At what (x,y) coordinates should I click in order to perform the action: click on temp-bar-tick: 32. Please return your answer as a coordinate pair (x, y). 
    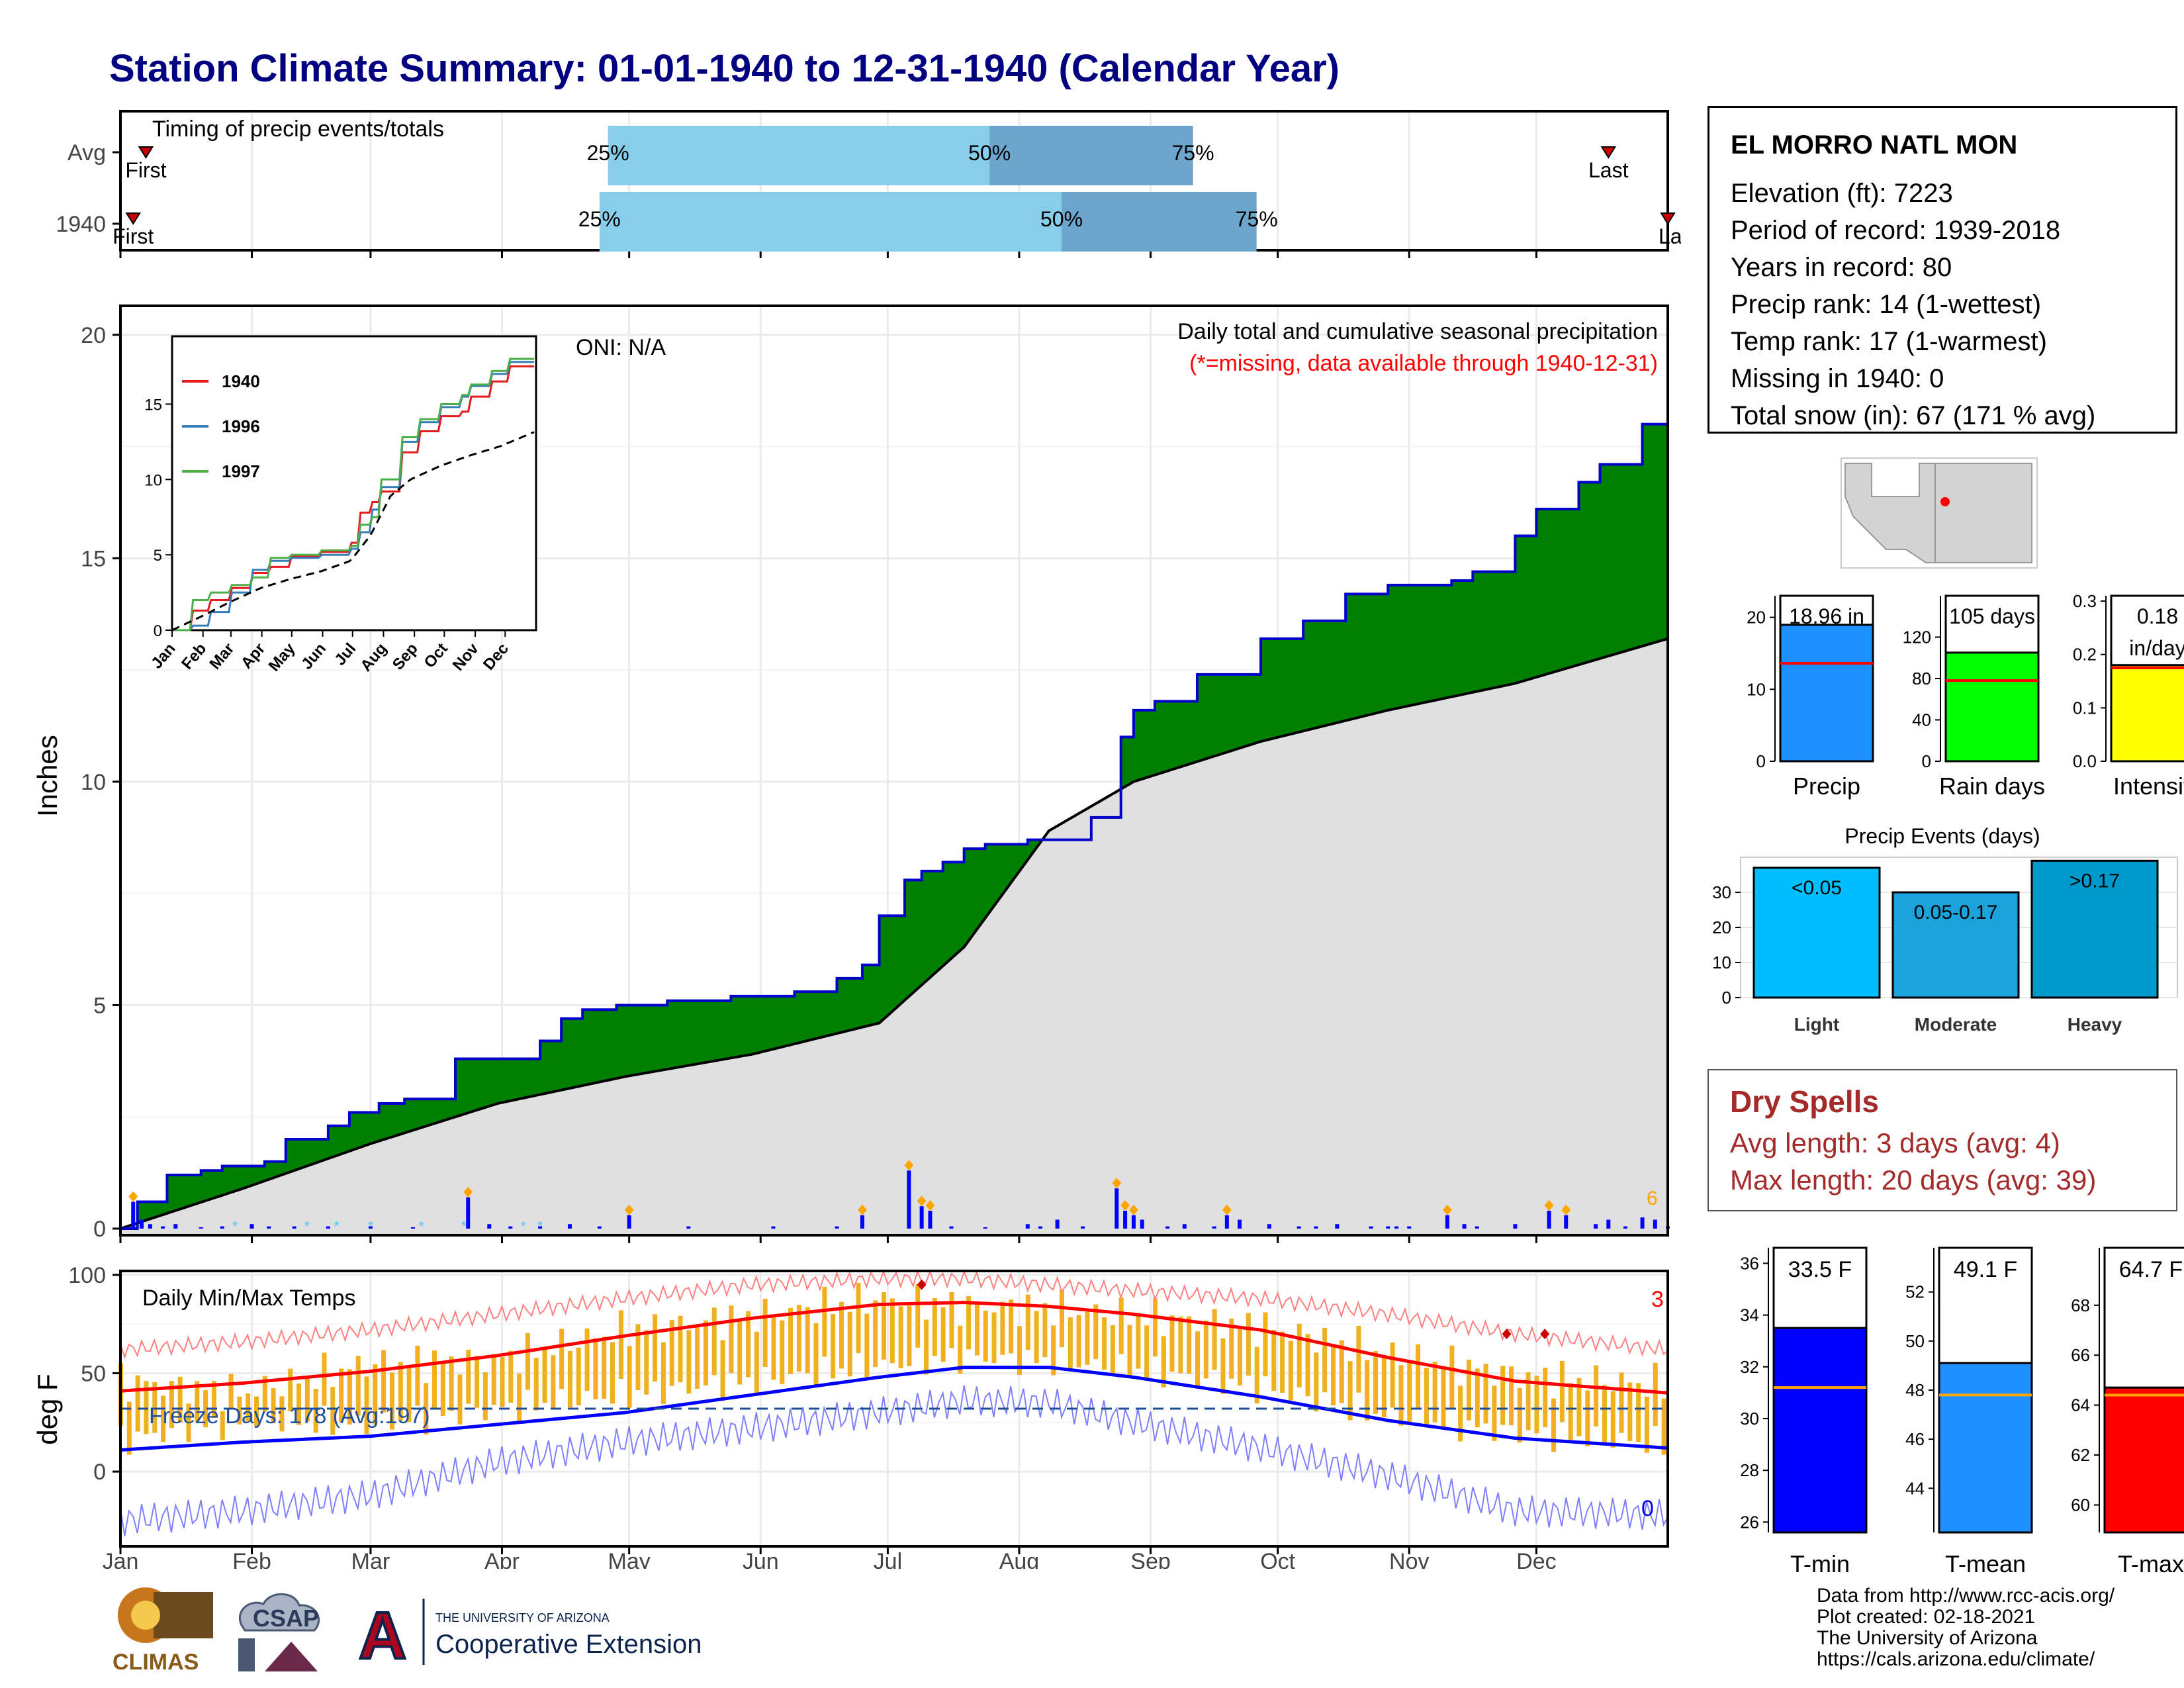
    Looking at the image, I should click on (1749, 1367).